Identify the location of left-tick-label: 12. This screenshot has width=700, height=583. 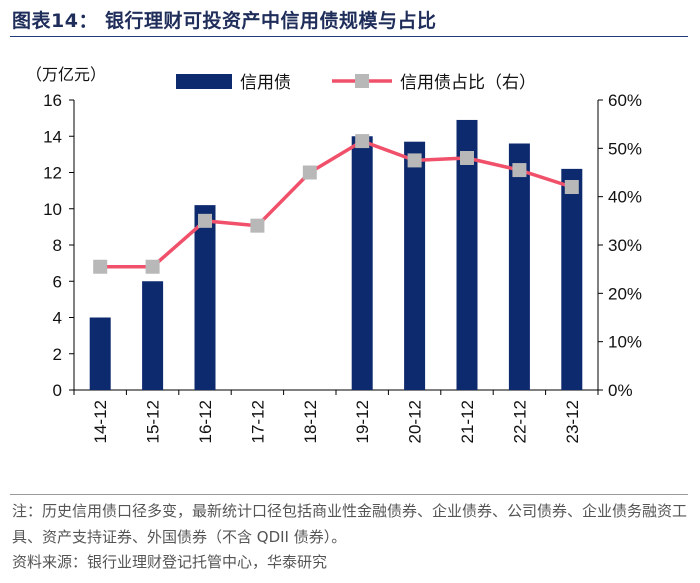
(52, 173).